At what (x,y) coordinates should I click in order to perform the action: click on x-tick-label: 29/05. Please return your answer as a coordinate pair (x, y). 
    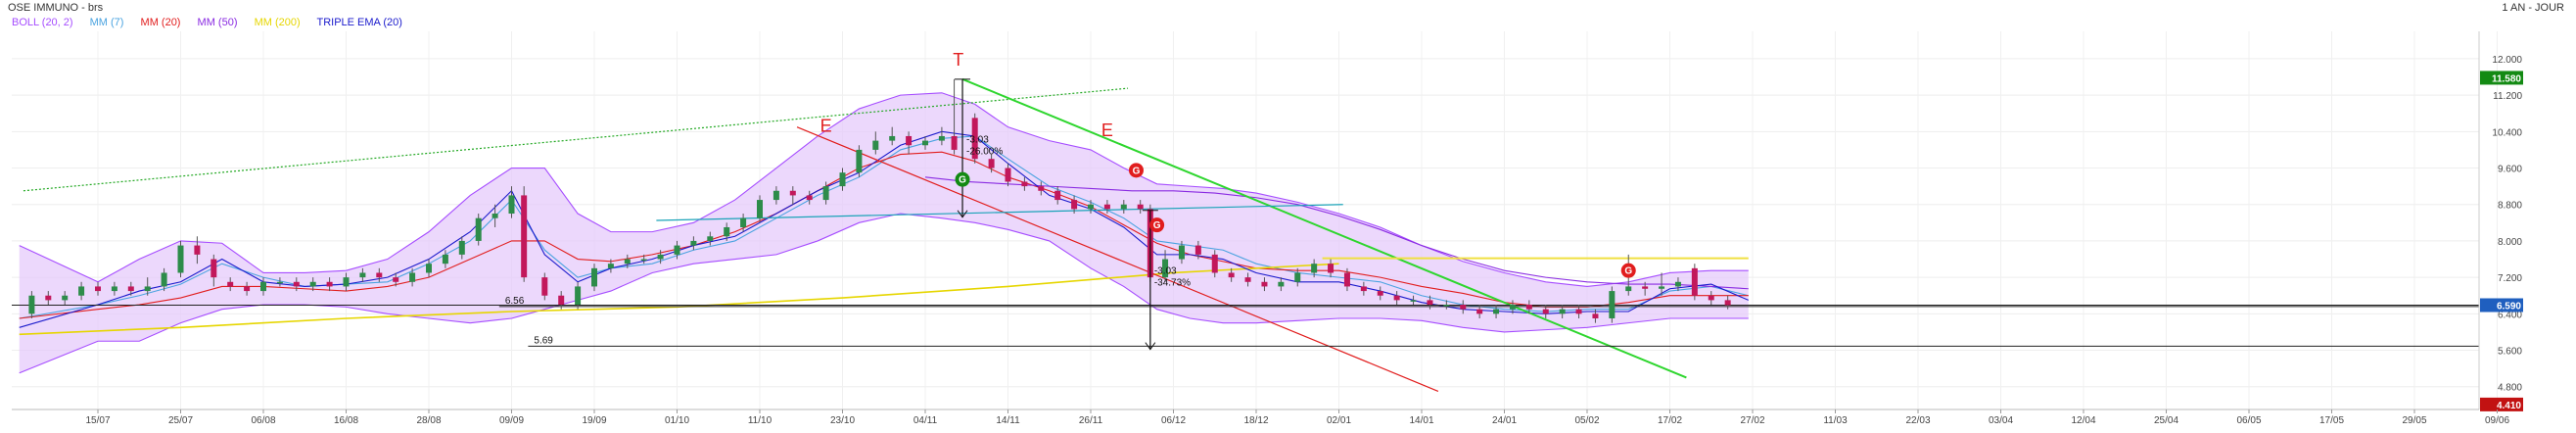
    Looking at the image, I should click on (2414, 420).